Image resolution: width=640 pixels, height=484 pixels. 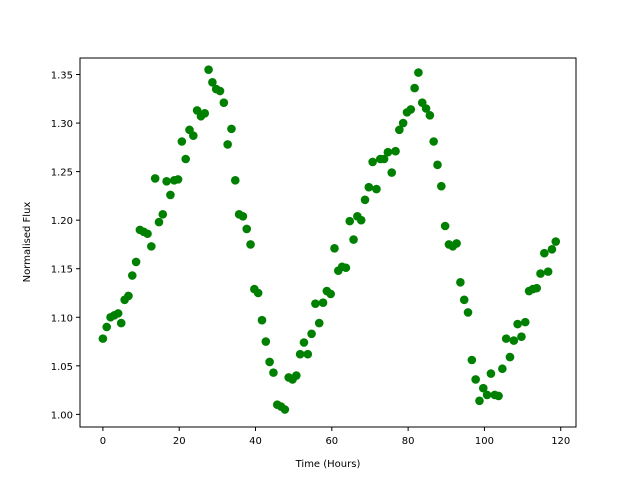 What do you see at coordinates (62, 76) in the screenshot?
I see `y-tick-label: 1.35` at bounding box center [62, 76].